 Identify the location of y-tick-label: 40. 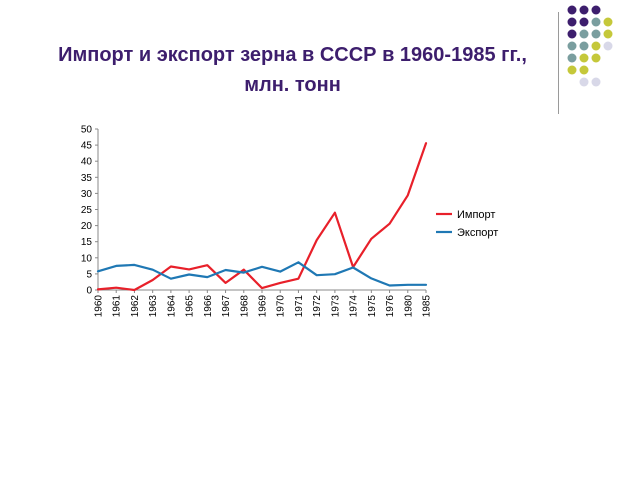
(87, 162).